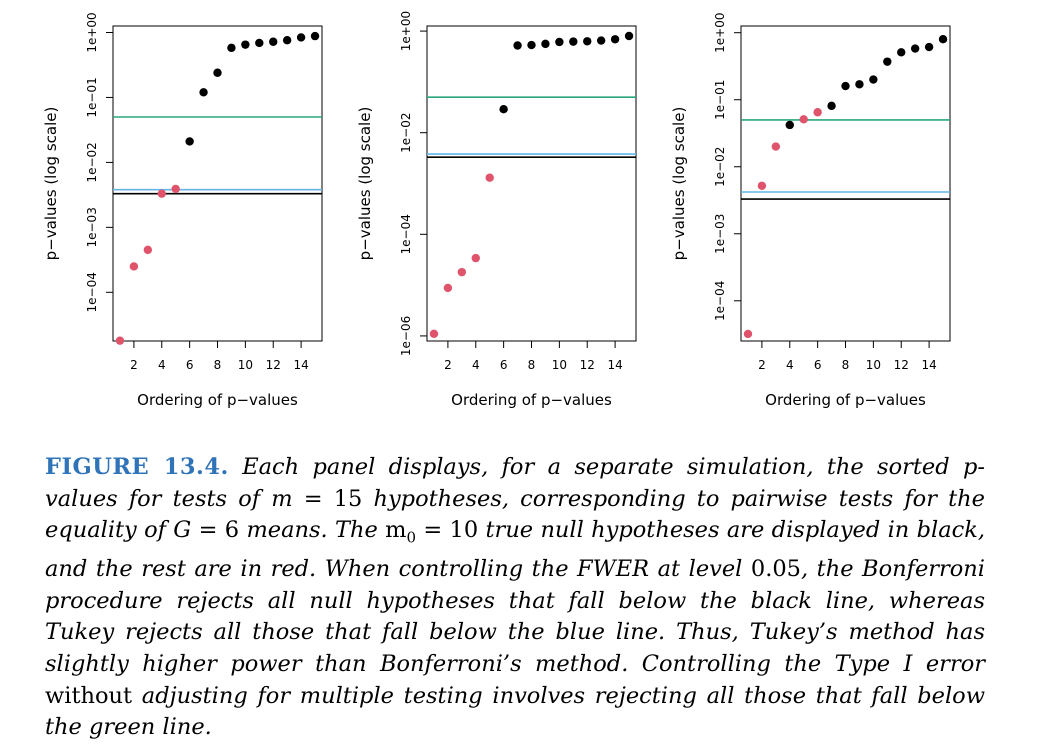 The width and height of the screenshot is (1064, 753). What do you see at coordinates (218, 365) in the screenshot?
I see `x-tick-label: 8` at bounding box center [218, 365].